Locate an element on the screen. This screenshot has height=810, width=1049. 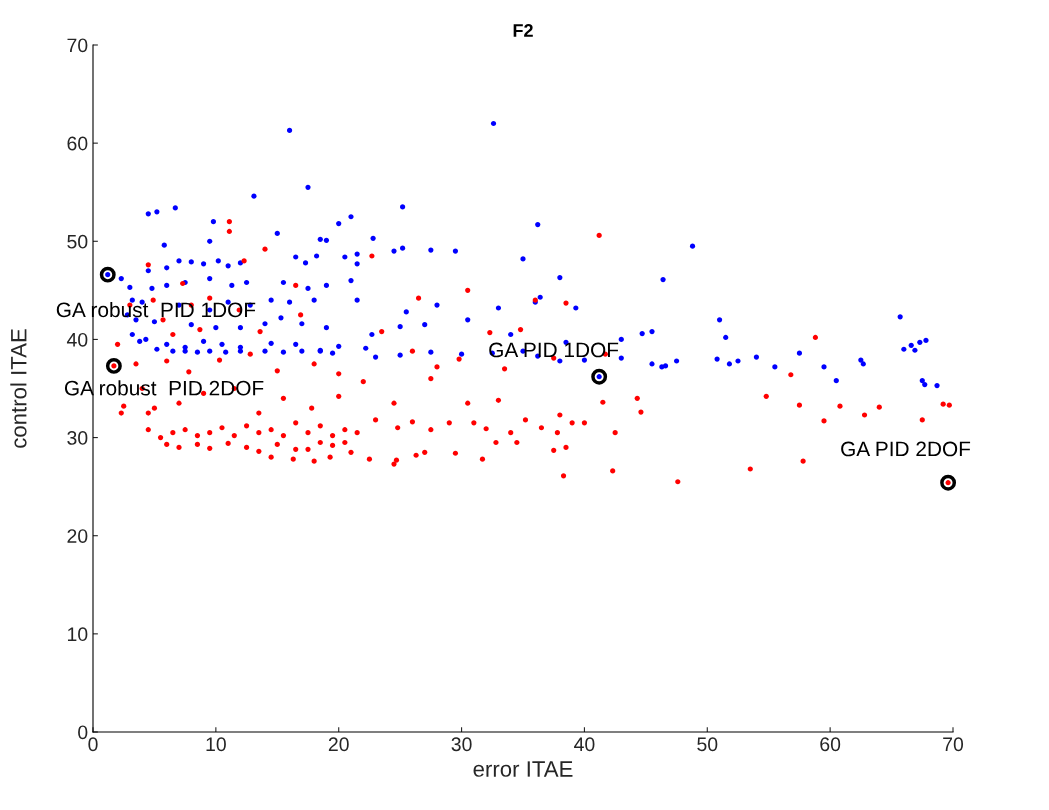
y-tick-label: 70 is located at coordinates (77, 45).